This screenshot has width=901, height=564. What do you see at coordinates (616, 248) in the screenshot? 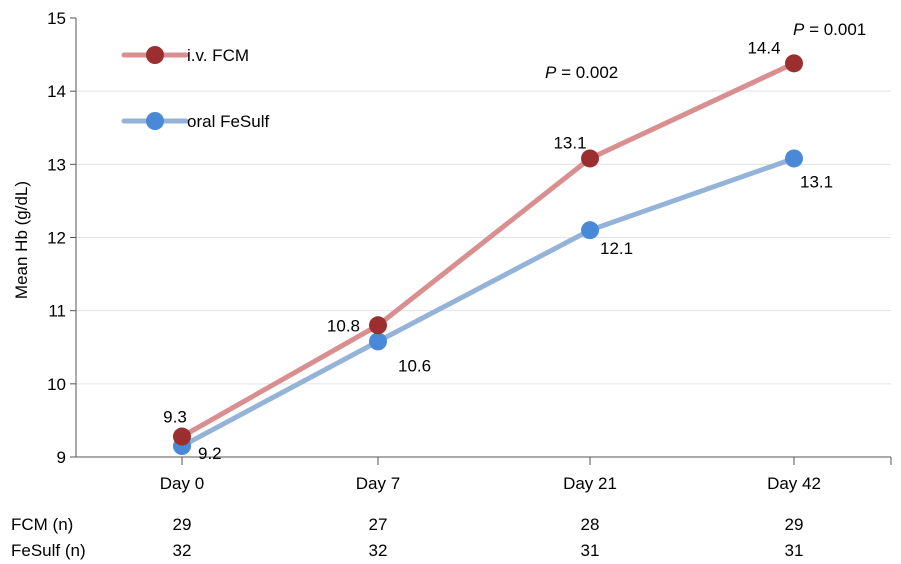
I see `data-label: 12.1` at bounding box center [616, 248].